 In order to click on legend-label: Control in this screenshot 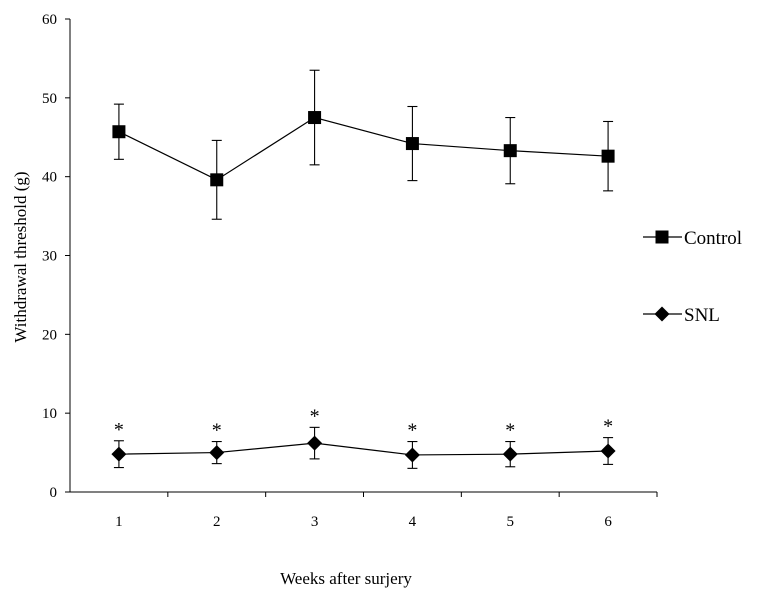, I will do `click(713, 238)`.